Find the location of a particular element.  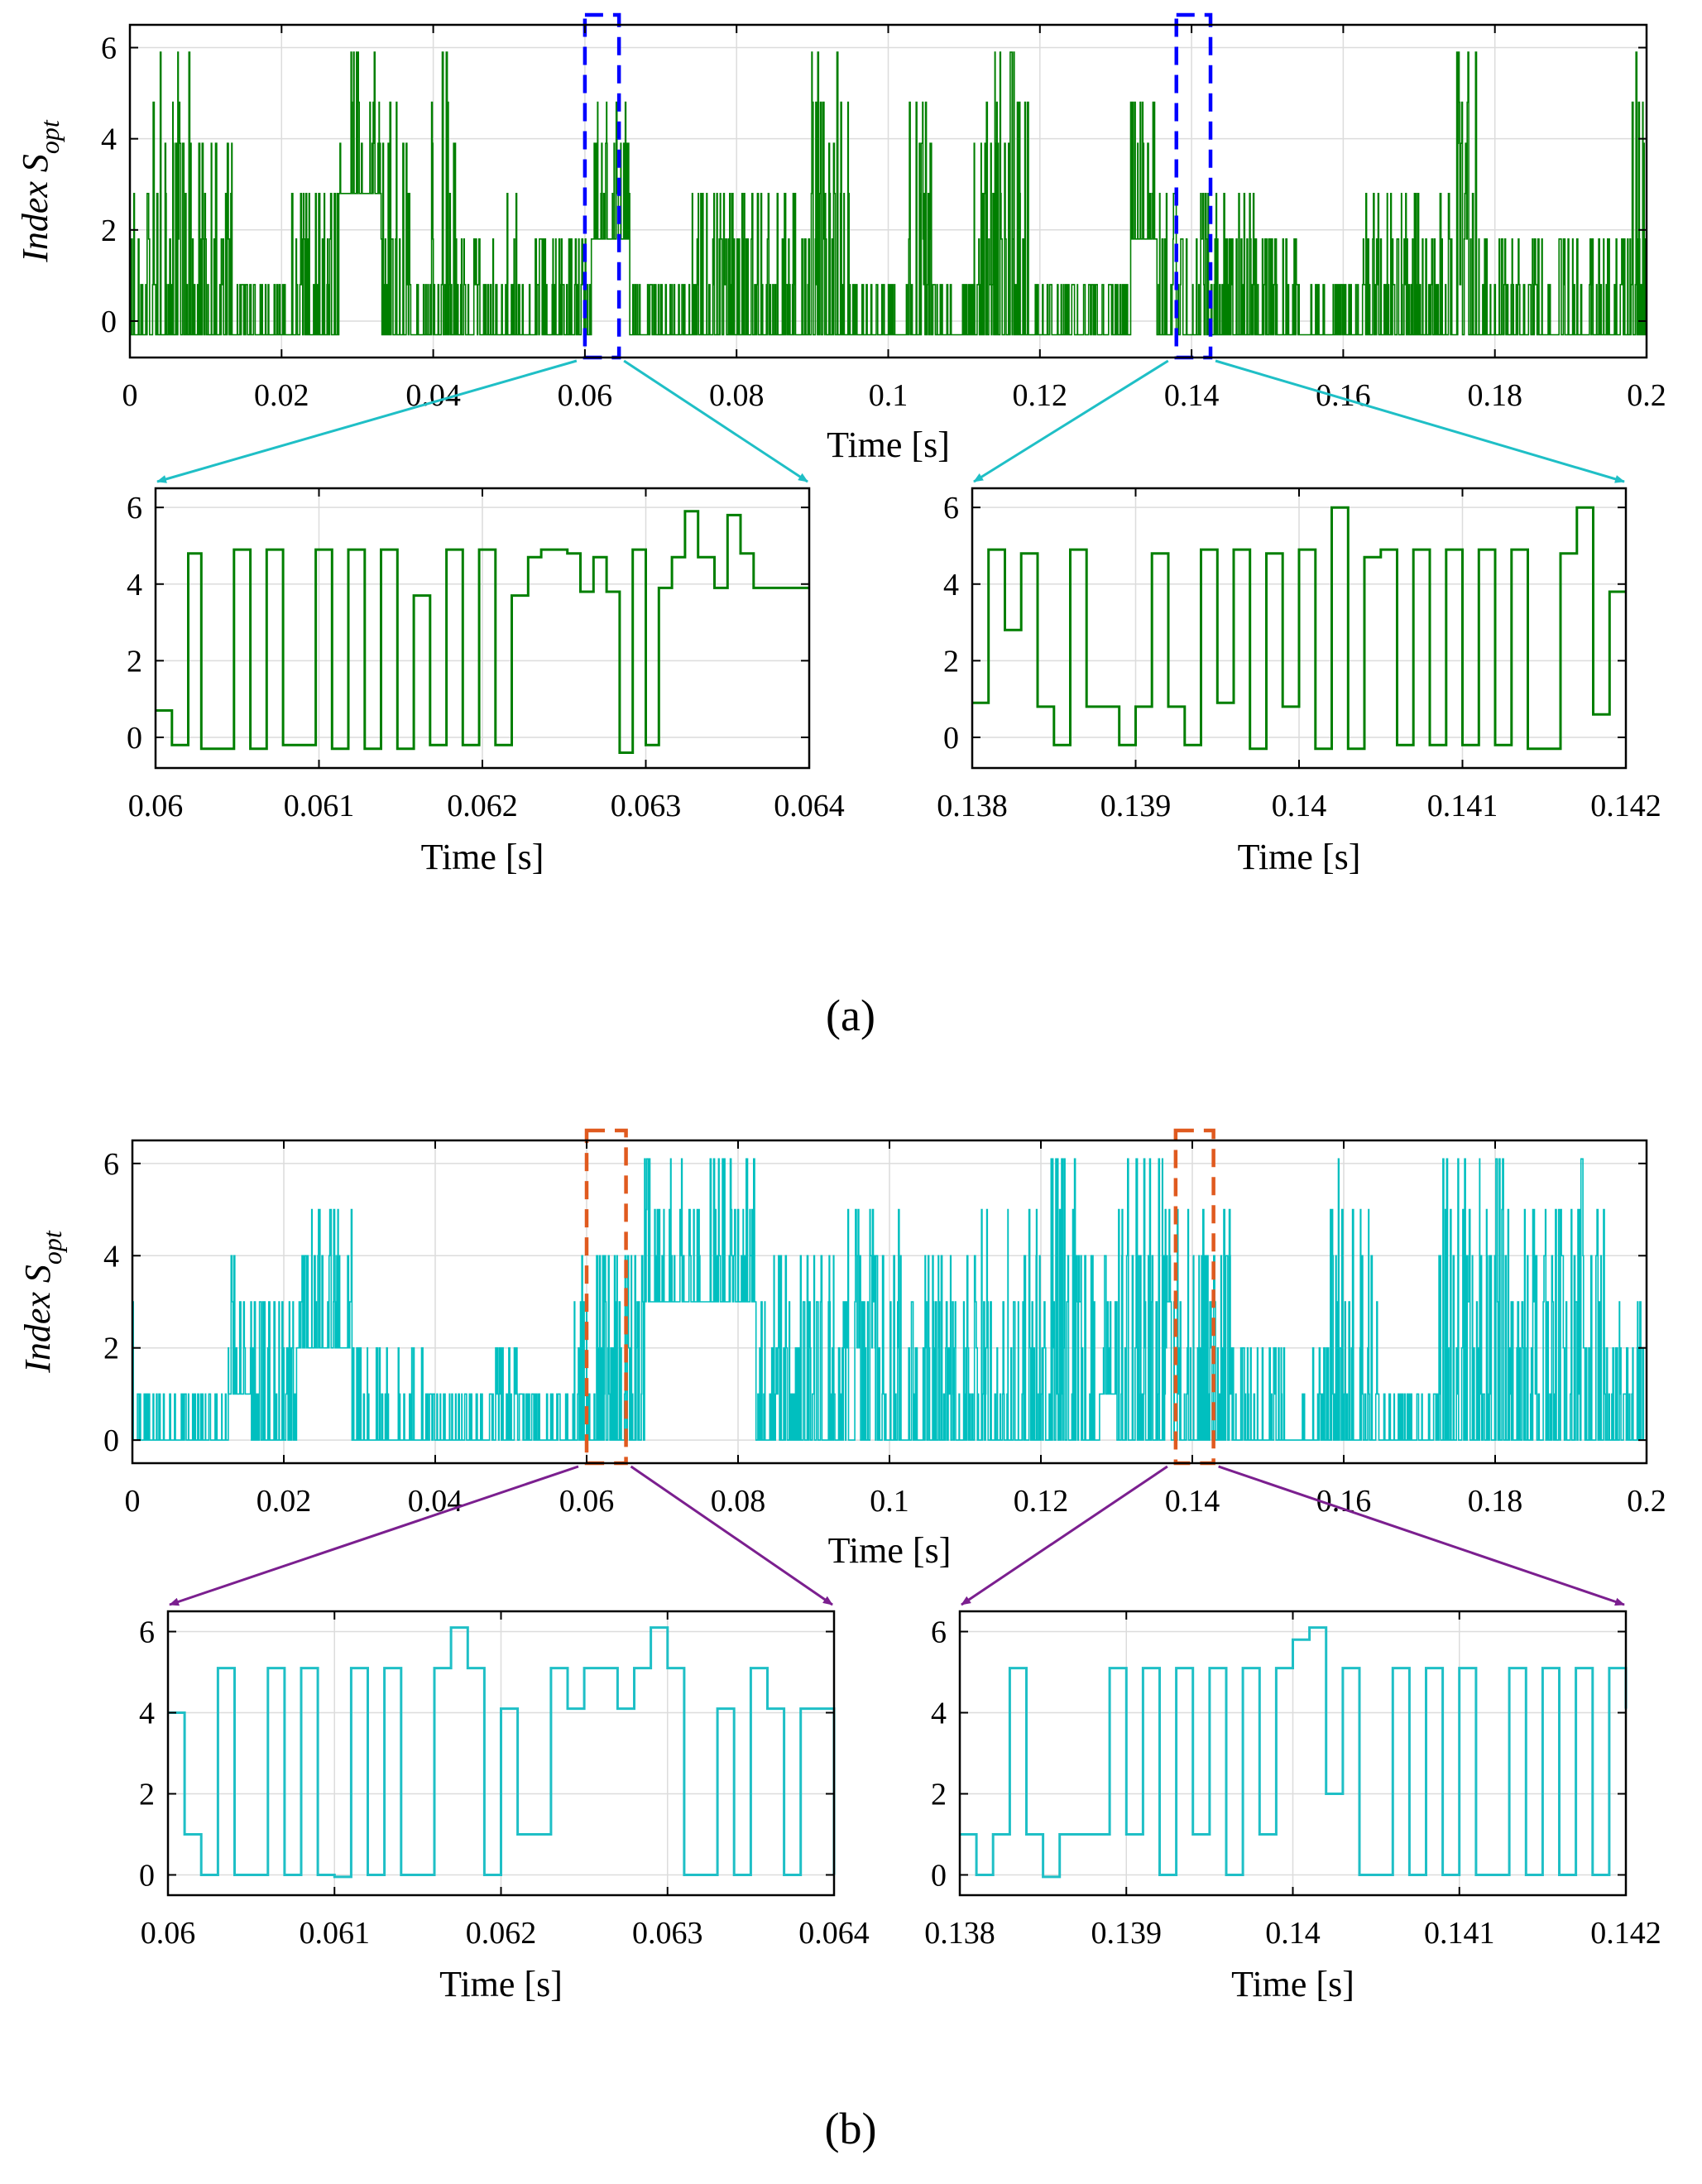

a_zoom1-x-tick-label: 0.064 is located at coordinates (809, 806).